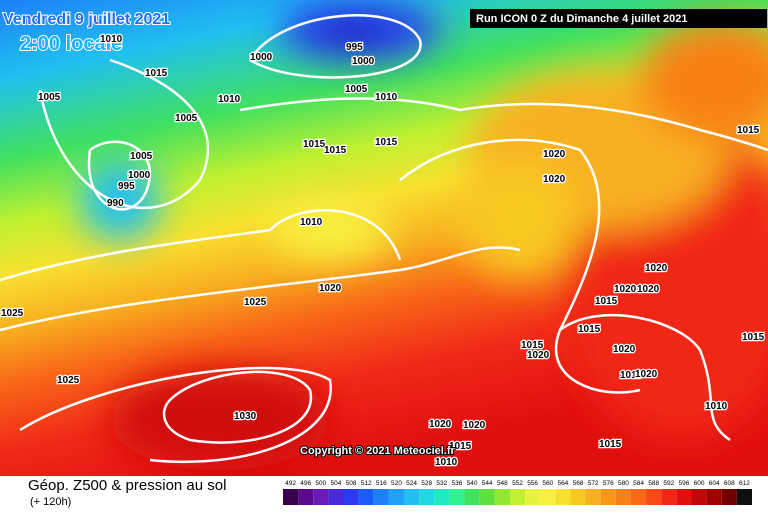 The height and width of the screenshot is (517, 768). What do you see at coordinates (366, 483) in the screenshot?
I see `legend-label: 512` at bounding box center [366, 483].